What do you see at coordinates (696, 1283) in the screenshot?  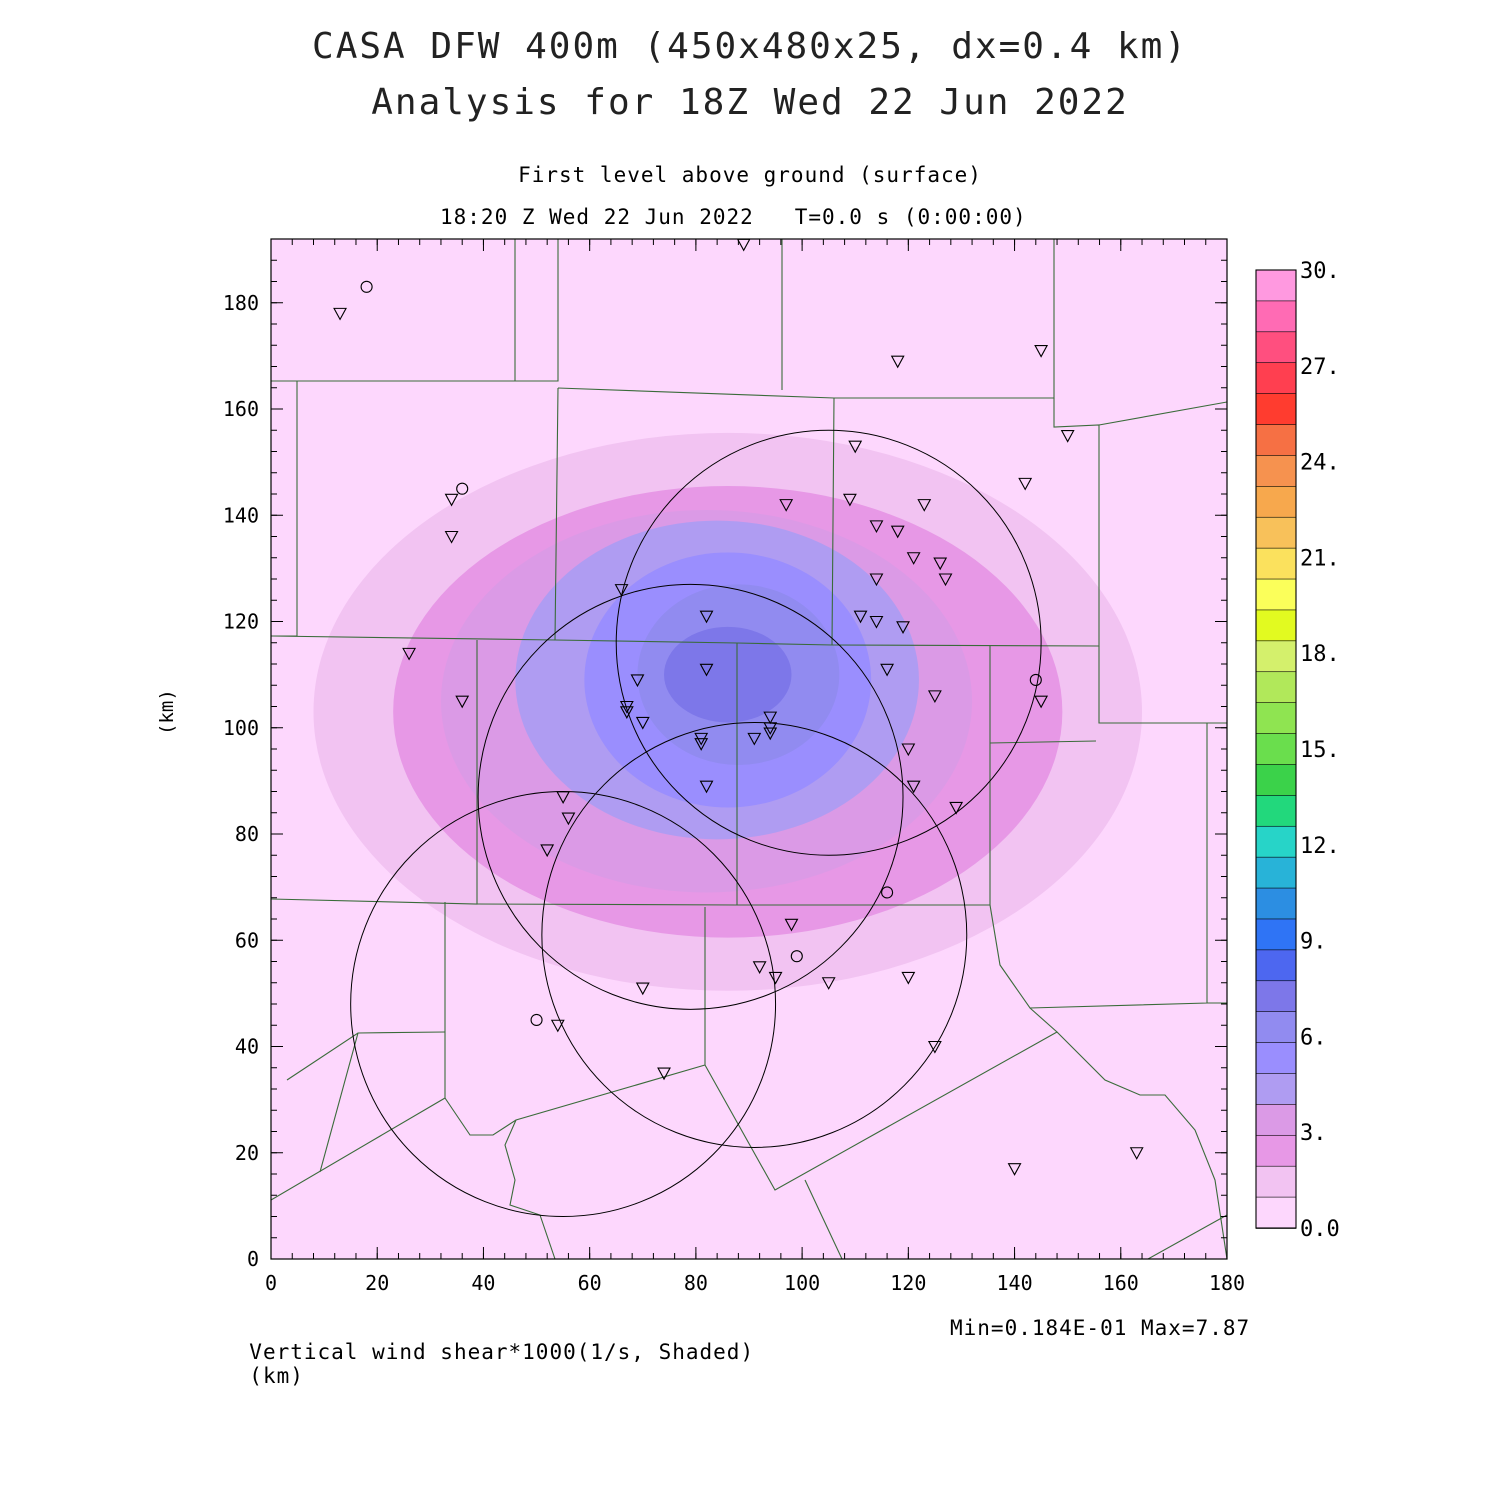 I see `x-tick-label: 80` at bounding box center [696, 1283].